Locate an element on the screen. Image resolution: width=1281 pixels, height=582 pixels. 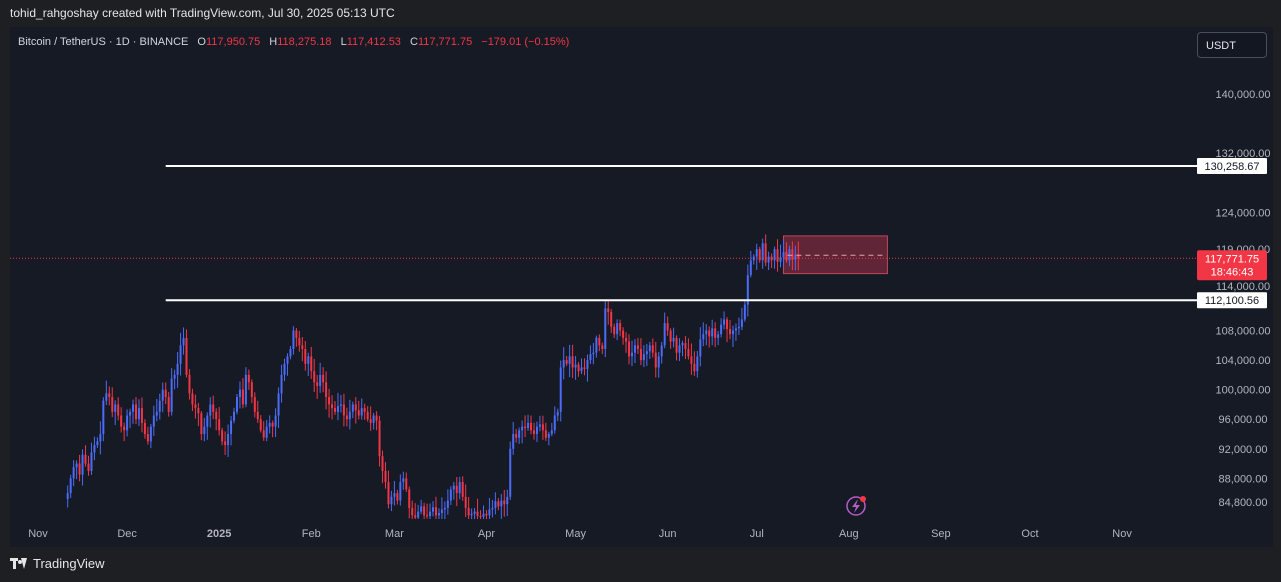
y-tick-label: 92,000.00 is located at coordinates (1243, 450).